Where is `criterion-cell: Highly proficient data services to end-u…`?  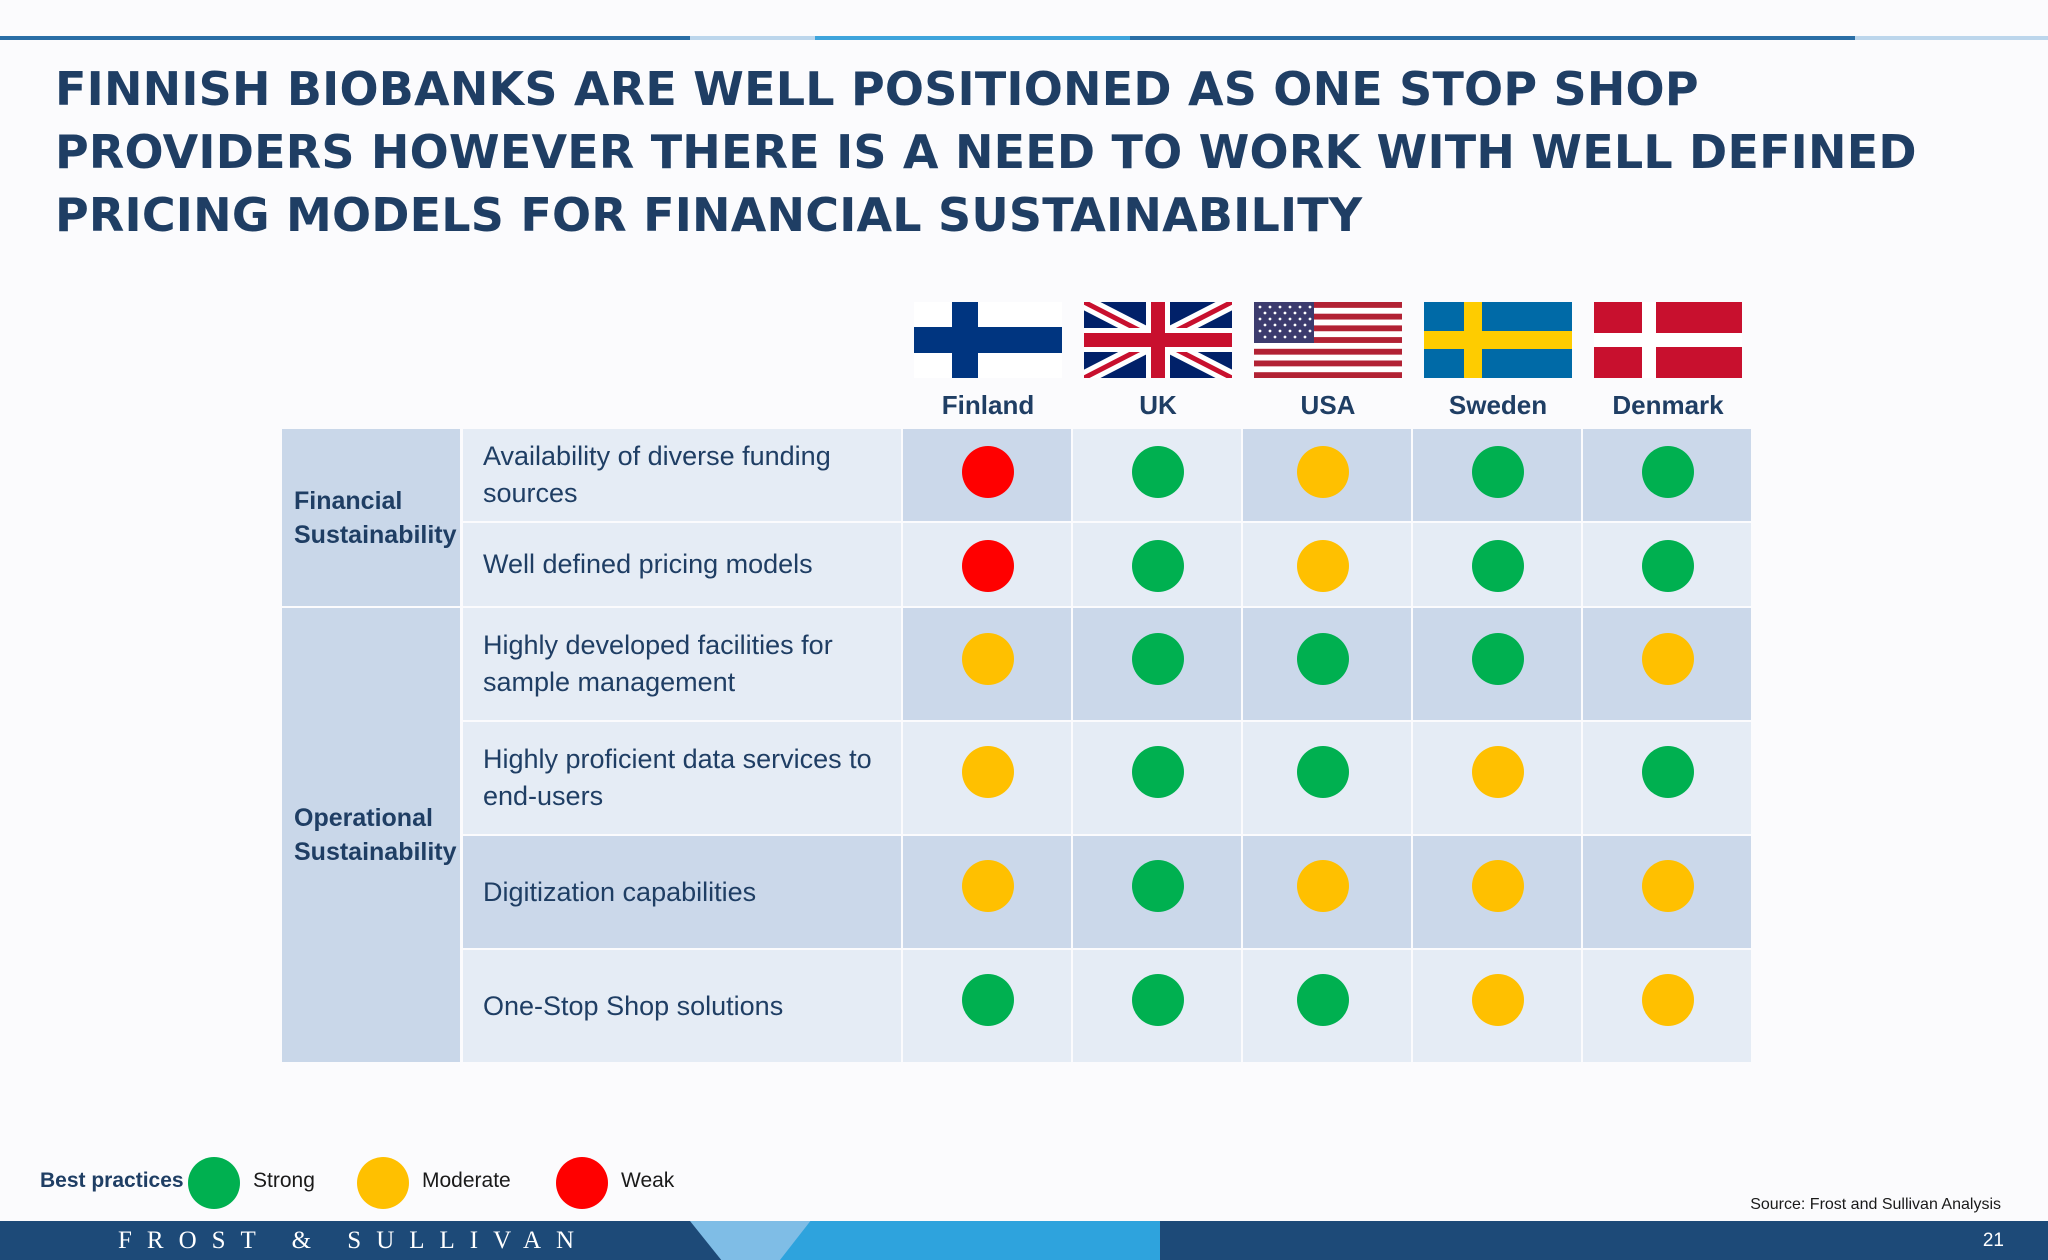 criterion-cell: Highly proficient data services to end-u… is located at coordinates (682, 778).